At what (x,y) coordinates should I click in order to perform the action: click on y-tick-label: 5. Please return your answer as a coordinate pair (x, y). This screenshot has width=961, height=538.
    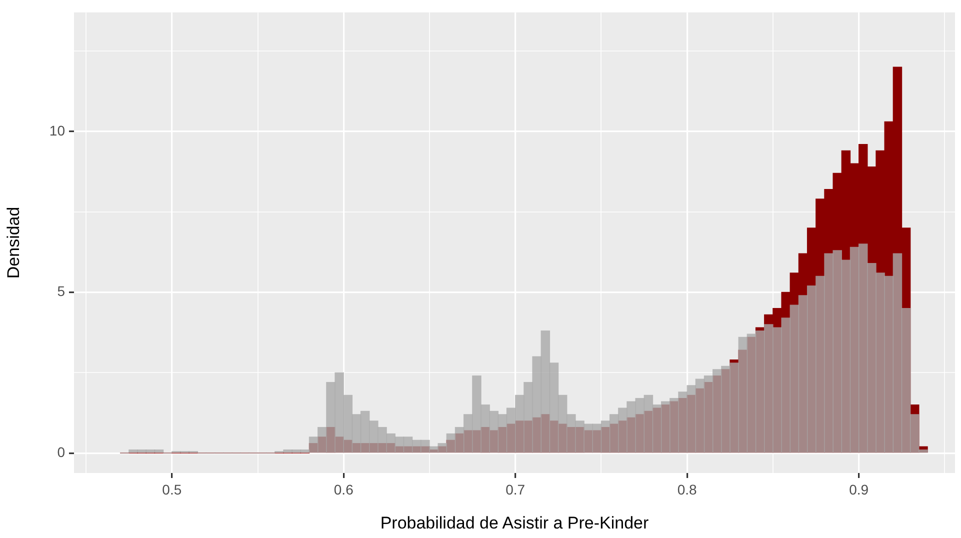
    Looking at the image, I should click on (61, 291).